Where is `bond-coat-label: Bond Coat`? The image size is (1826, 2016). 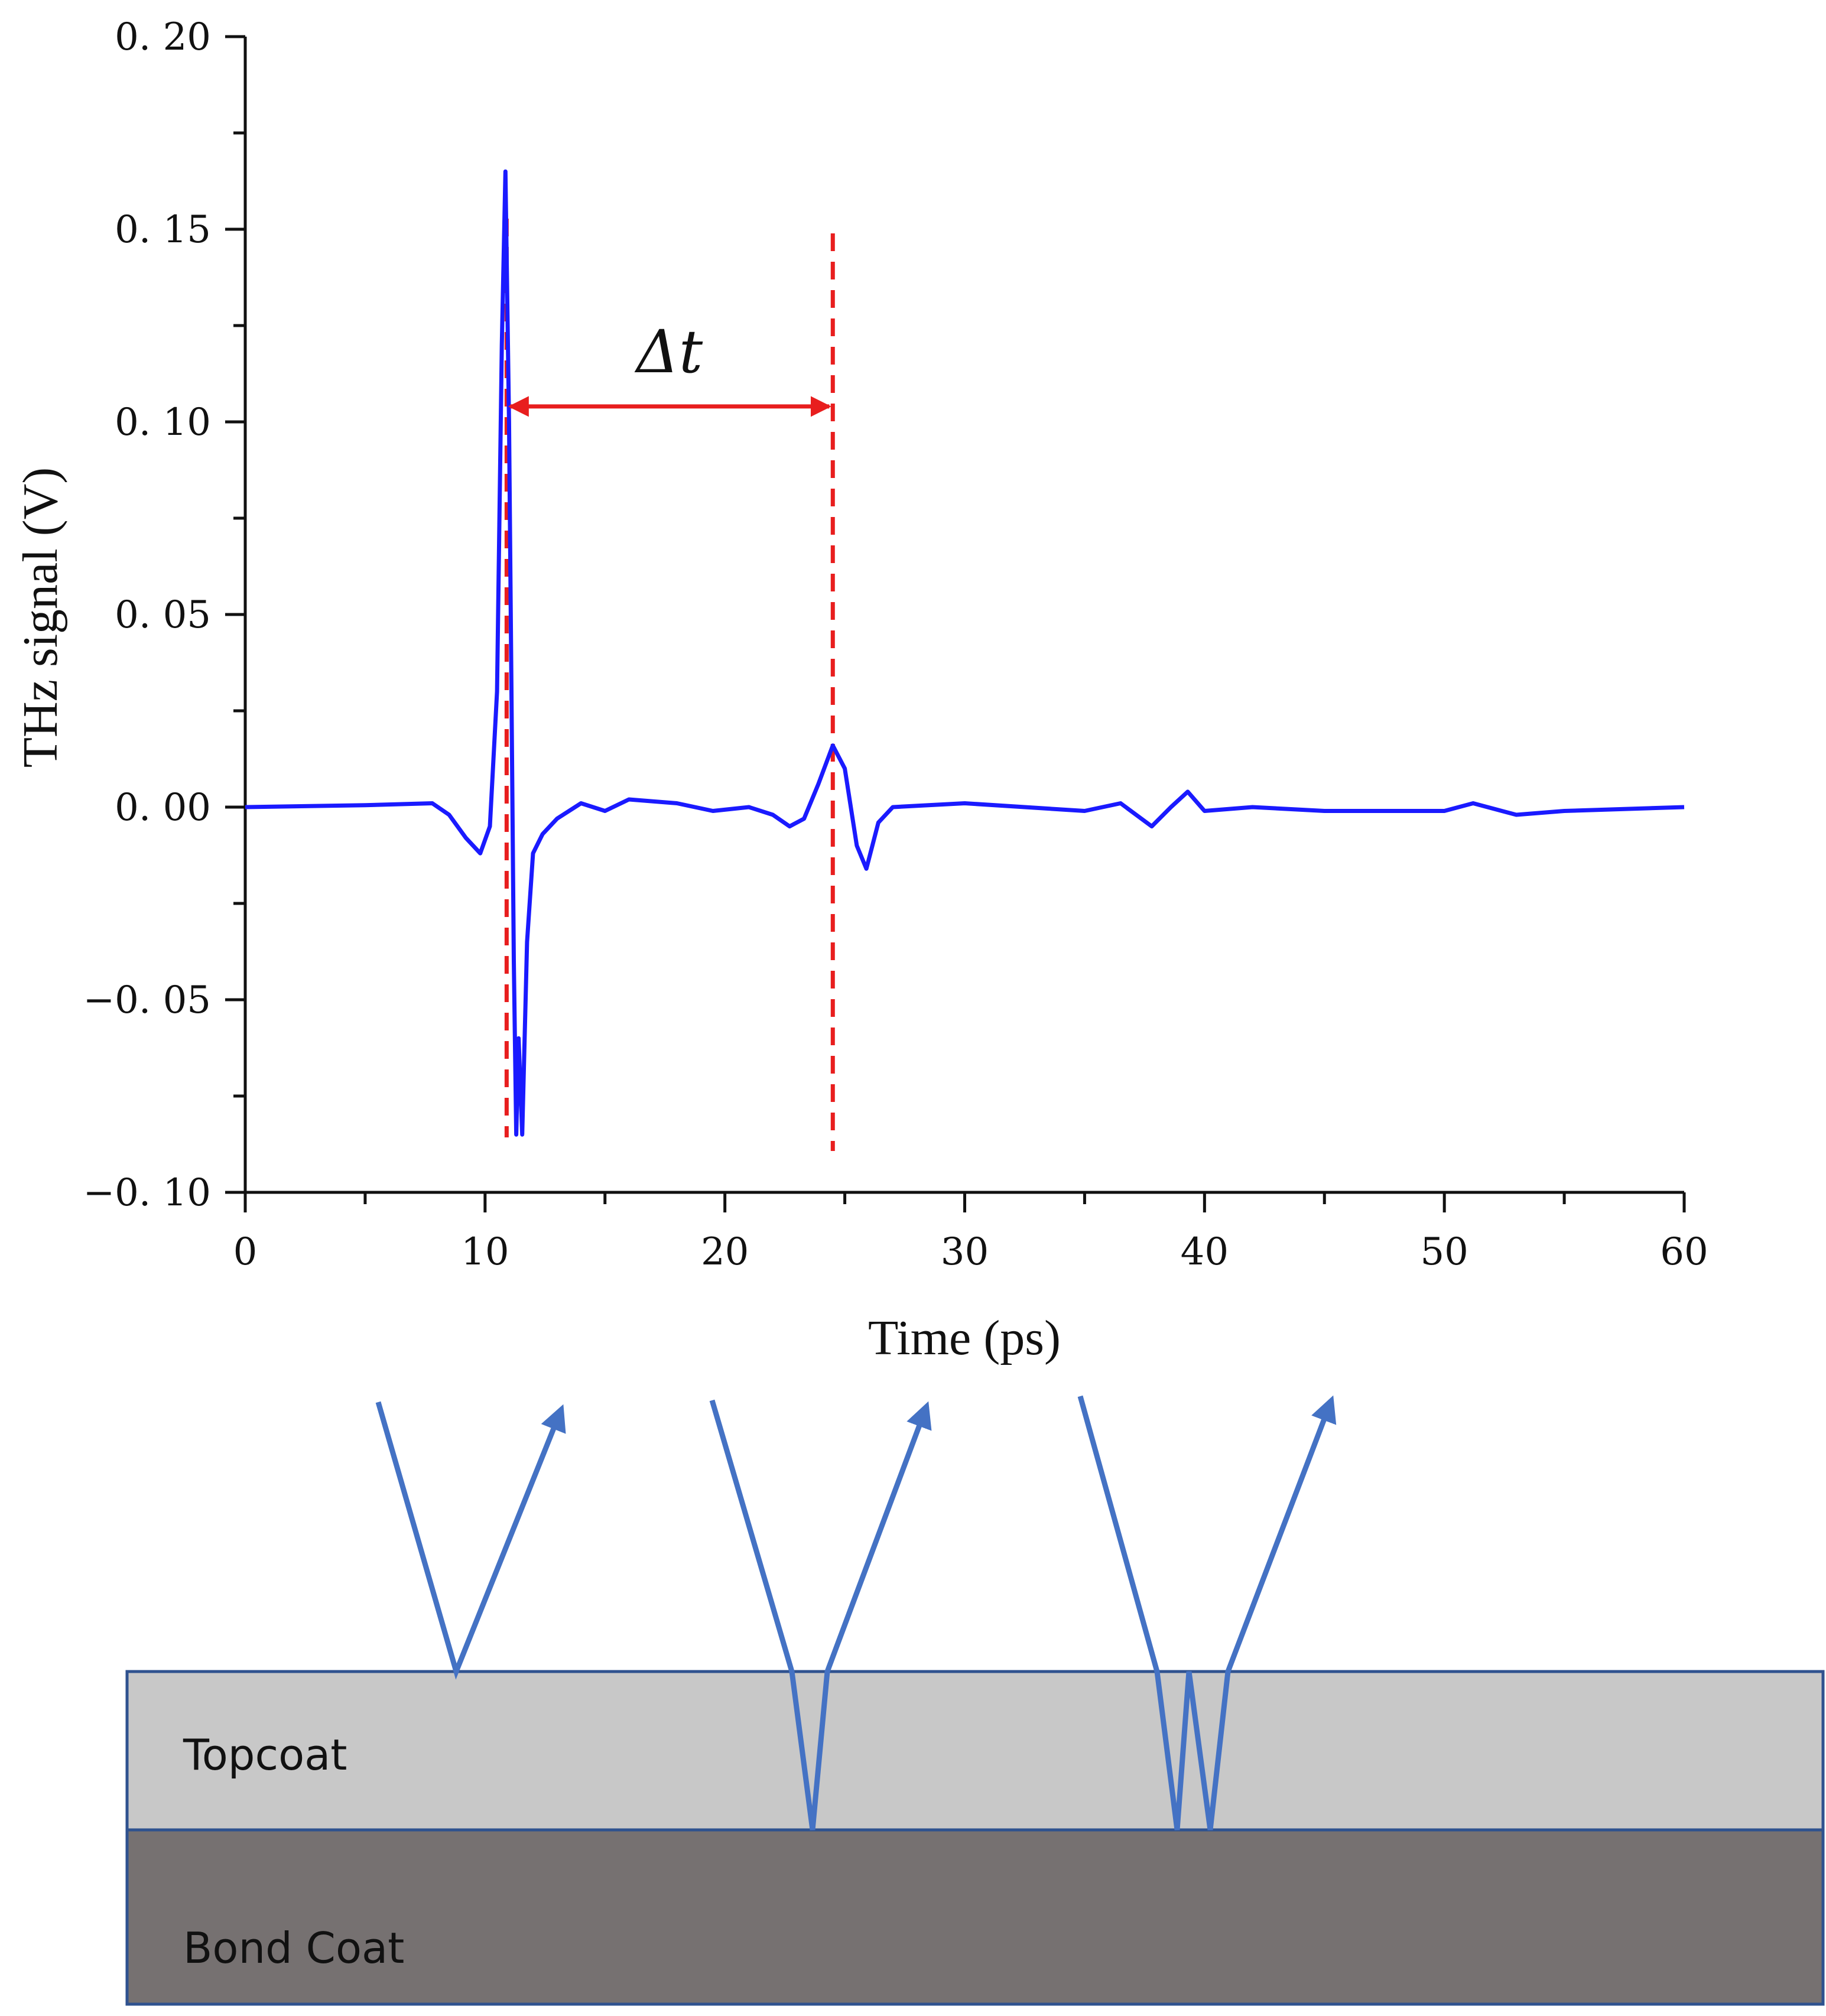 bond-coat-label: Bond Coat is located at coordinates (293, 1948).